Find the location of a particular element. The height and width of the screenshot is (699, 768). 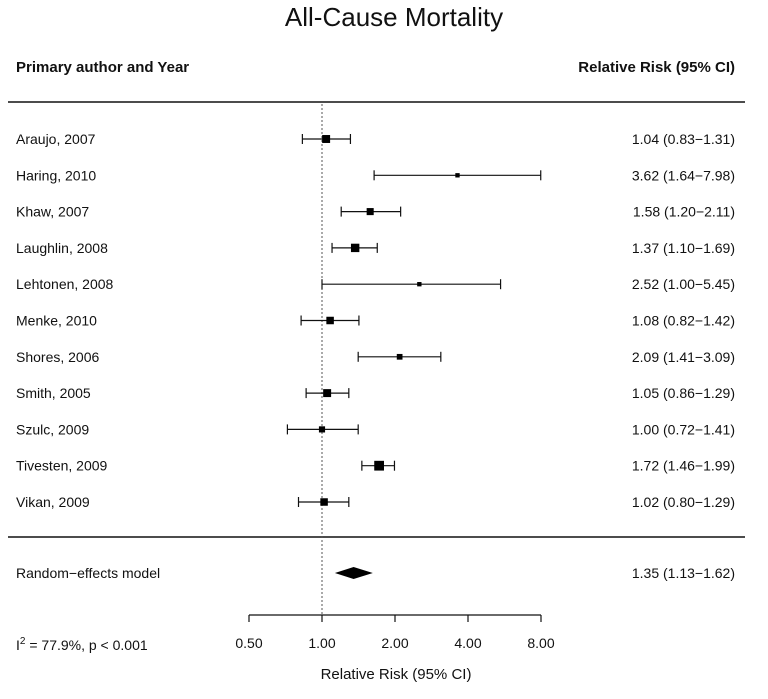

study-value: 2.52 (1.00−5.45) is located at coordinates (683, 284).